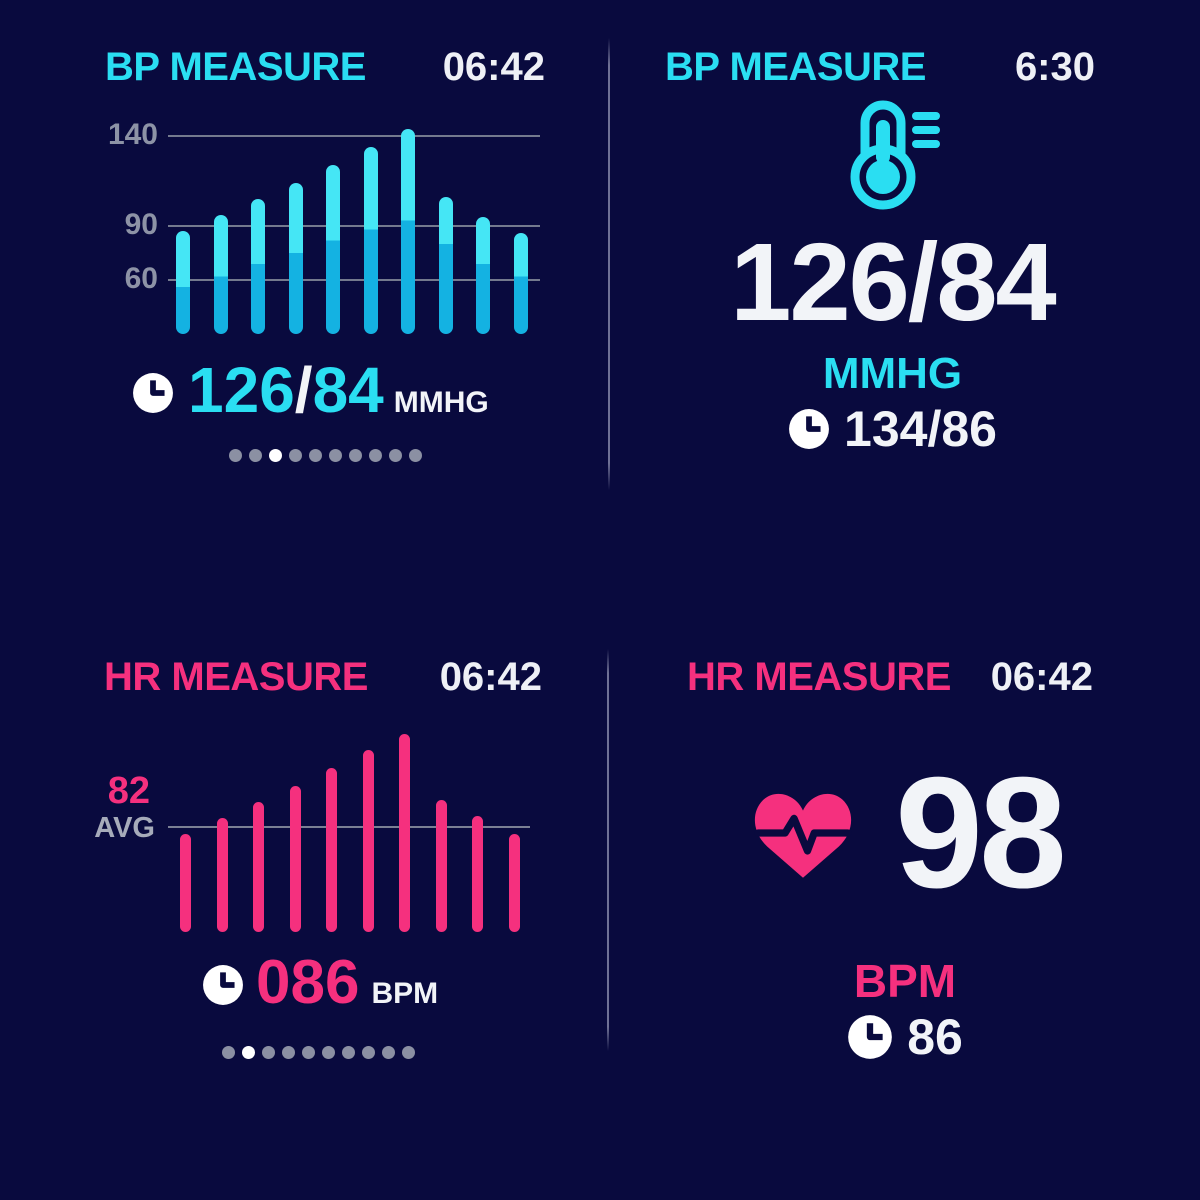  Describe the element at coordinates (803, 833) in the screenshot. I see `heart-icon` at that location.